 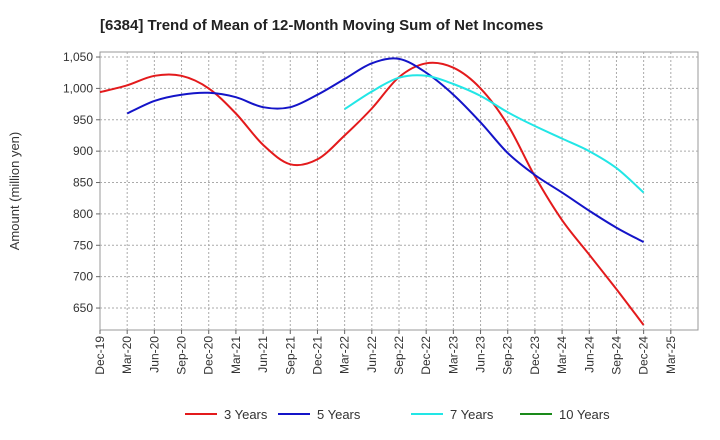 What do you see at coordinates (100, 355) in the screenshot?
I see `x-tick-label: Dec-19` at bounding box center [100, 355].